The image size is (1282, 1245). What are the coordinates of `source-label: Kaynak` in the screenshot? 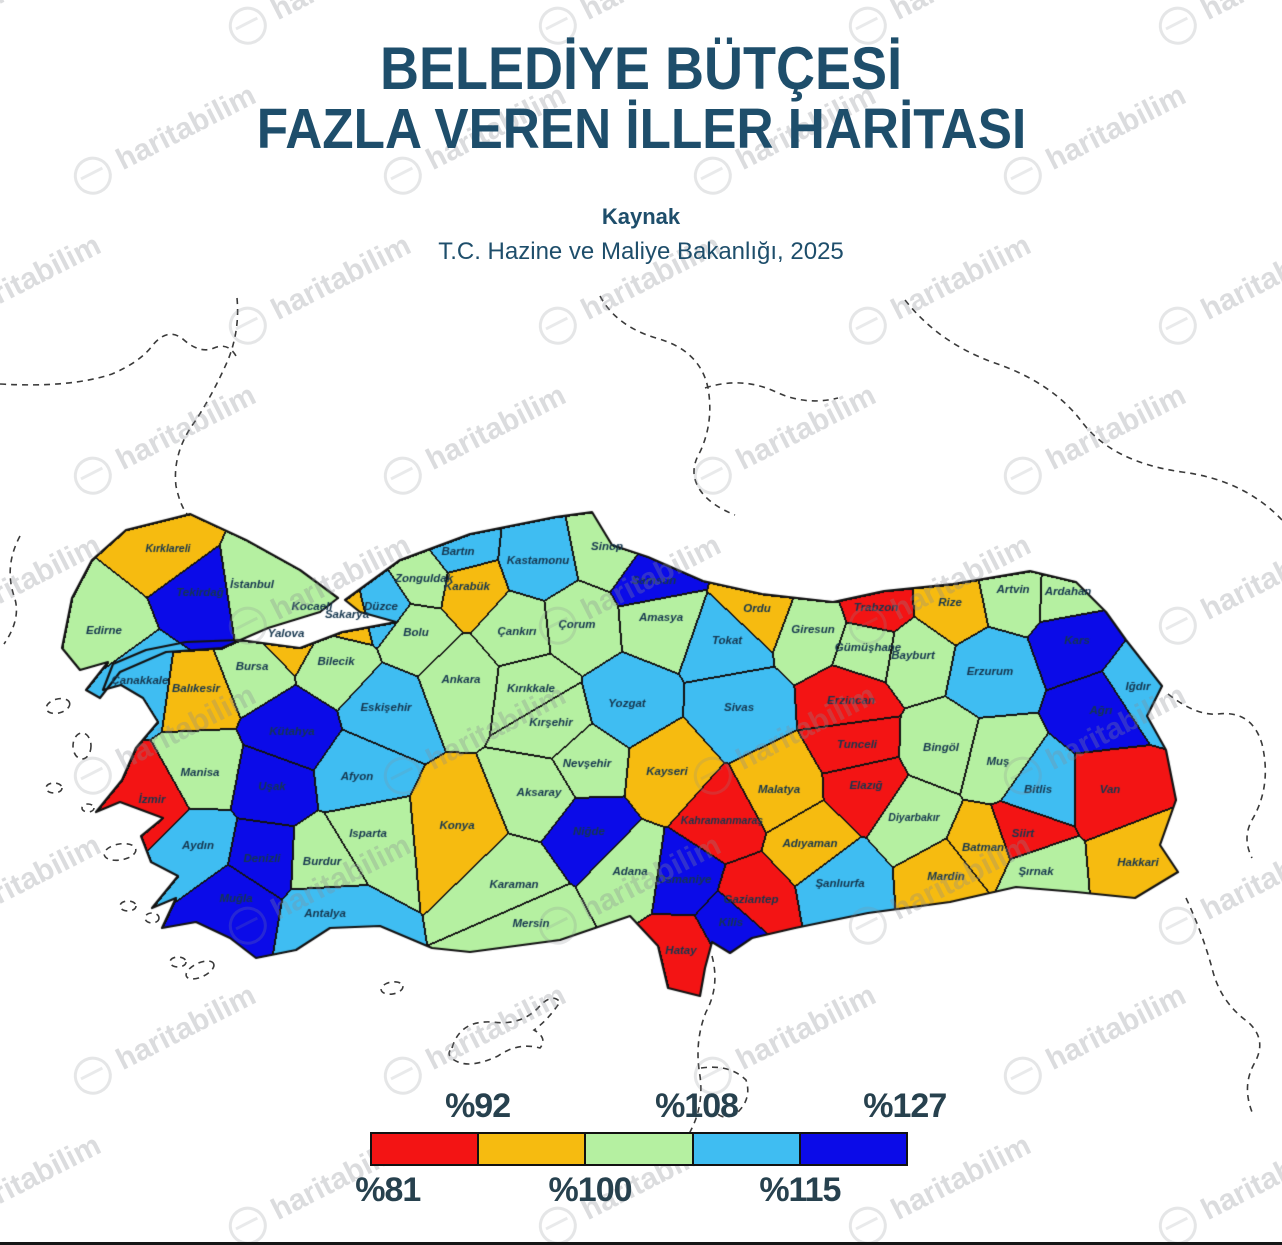 It's located at (641, 216).